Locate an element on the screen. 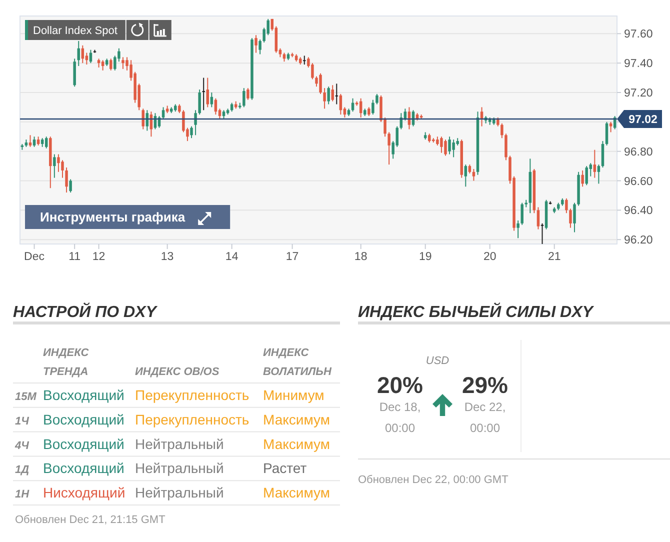 This screenshot has width=670, height=542. text: Dollar Index Spot is located at coordinates (75, 31).